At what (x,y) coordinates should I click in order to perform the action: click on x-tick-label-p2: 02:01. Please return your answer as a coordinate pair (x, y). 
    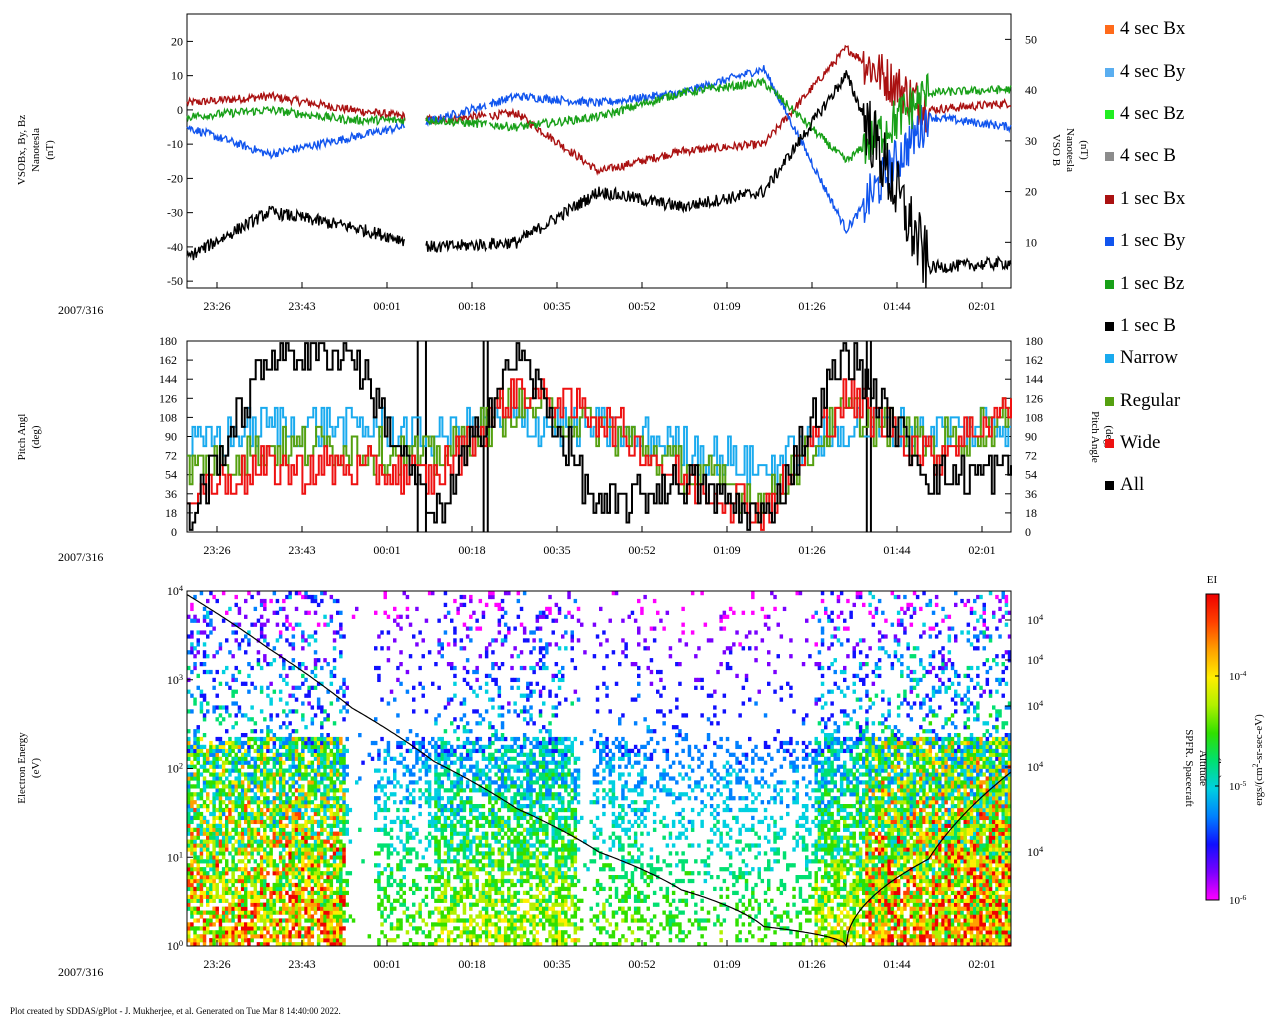
    Looking at the image, I should click on (981, 550).